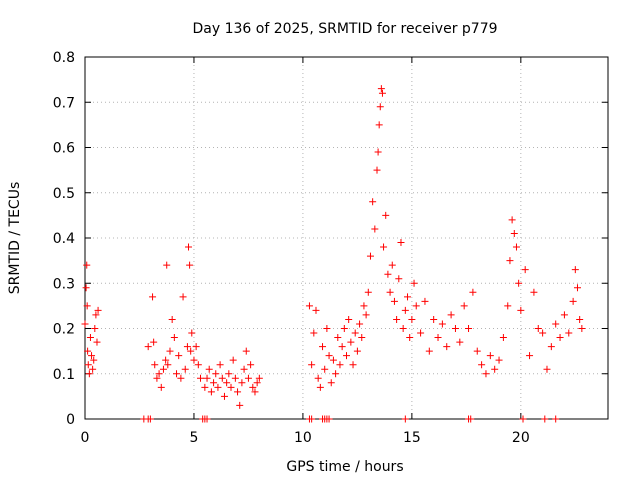 The width and height of the screenshot is (640, 480). Describe the element at coordinates (521, 438) in the screenshot. I see `x-tick-label: 20` at that location.